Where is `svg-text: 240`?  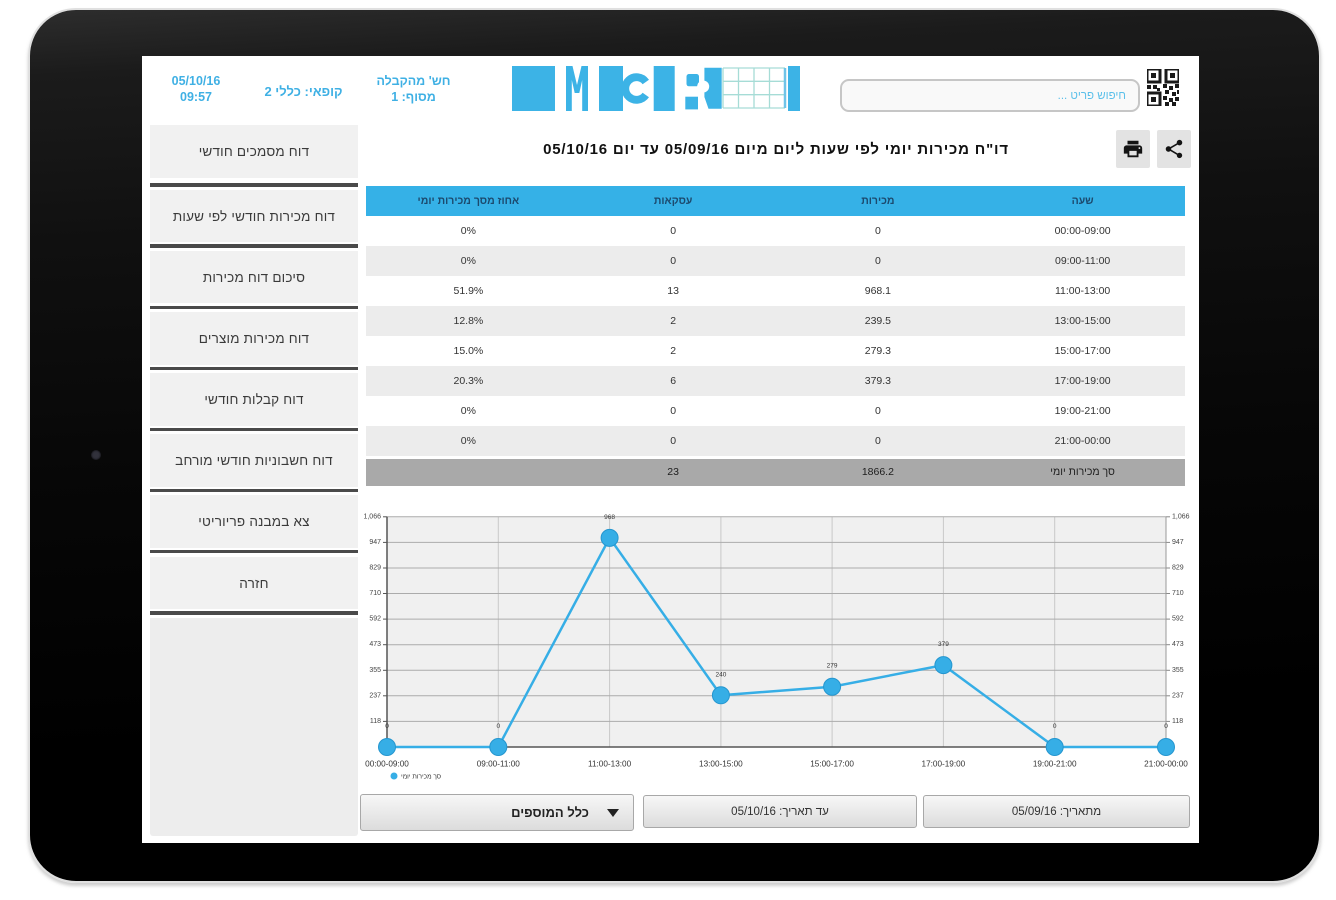 svg-text: 240 is located at coordinates (720, 674).